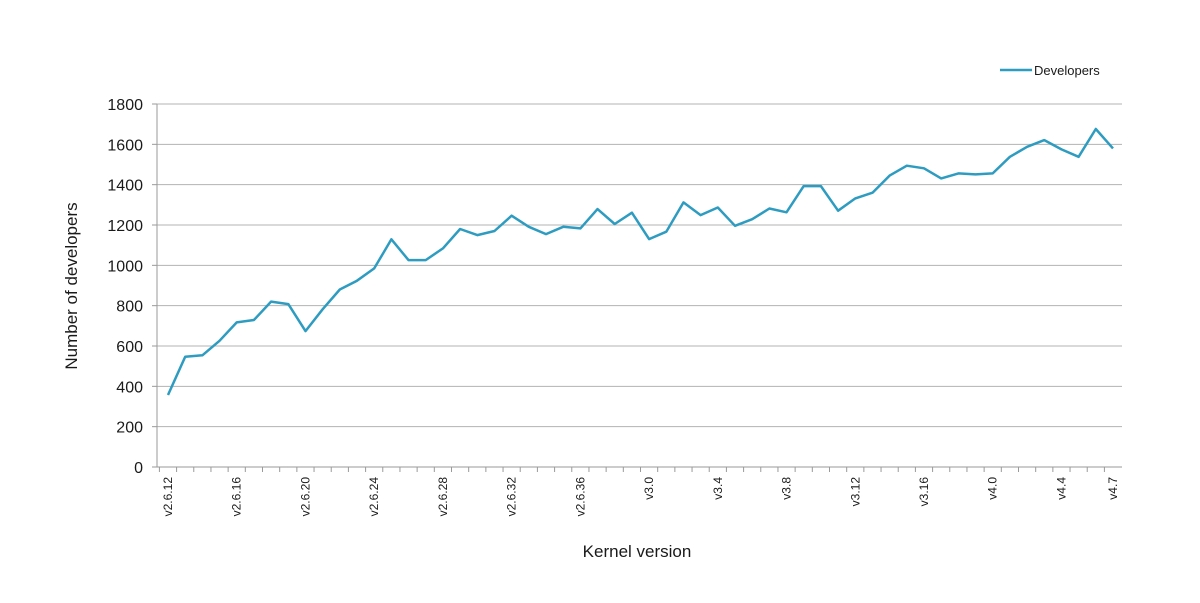 This screenshot has width=1200, height=603. I want to click on y-tick-label: 600, so click(129, 347).